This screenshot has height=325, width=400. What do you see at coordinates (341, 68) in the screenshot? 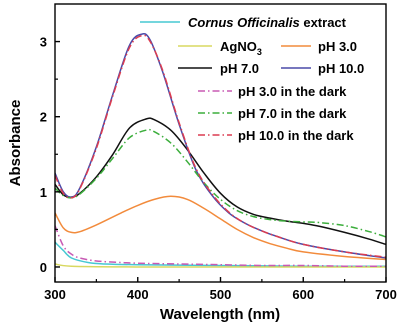
I see `legend-label: pH 10.0` at bounding box center [341, 68].